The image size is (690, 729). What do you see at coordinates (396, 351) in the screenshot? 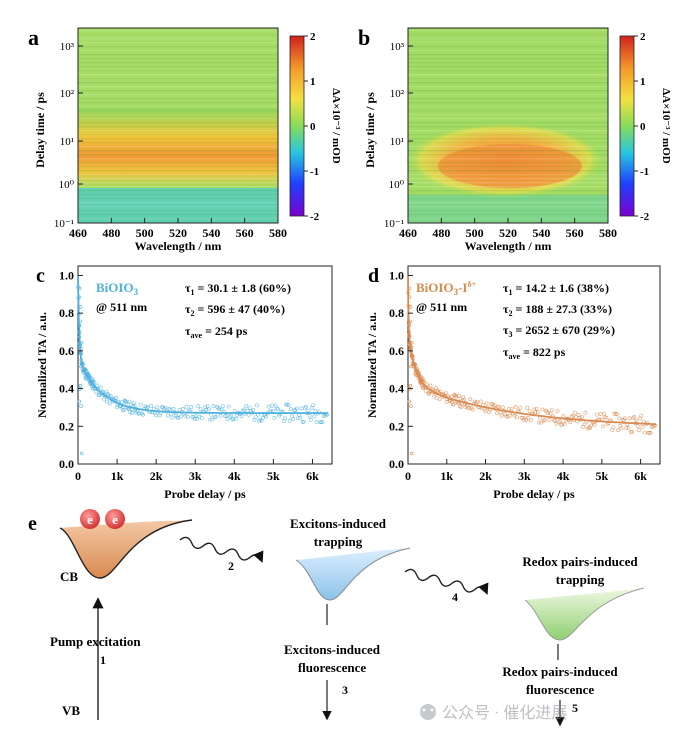
I see `ytick-label: 0.6` at bounding box center [396, 351].